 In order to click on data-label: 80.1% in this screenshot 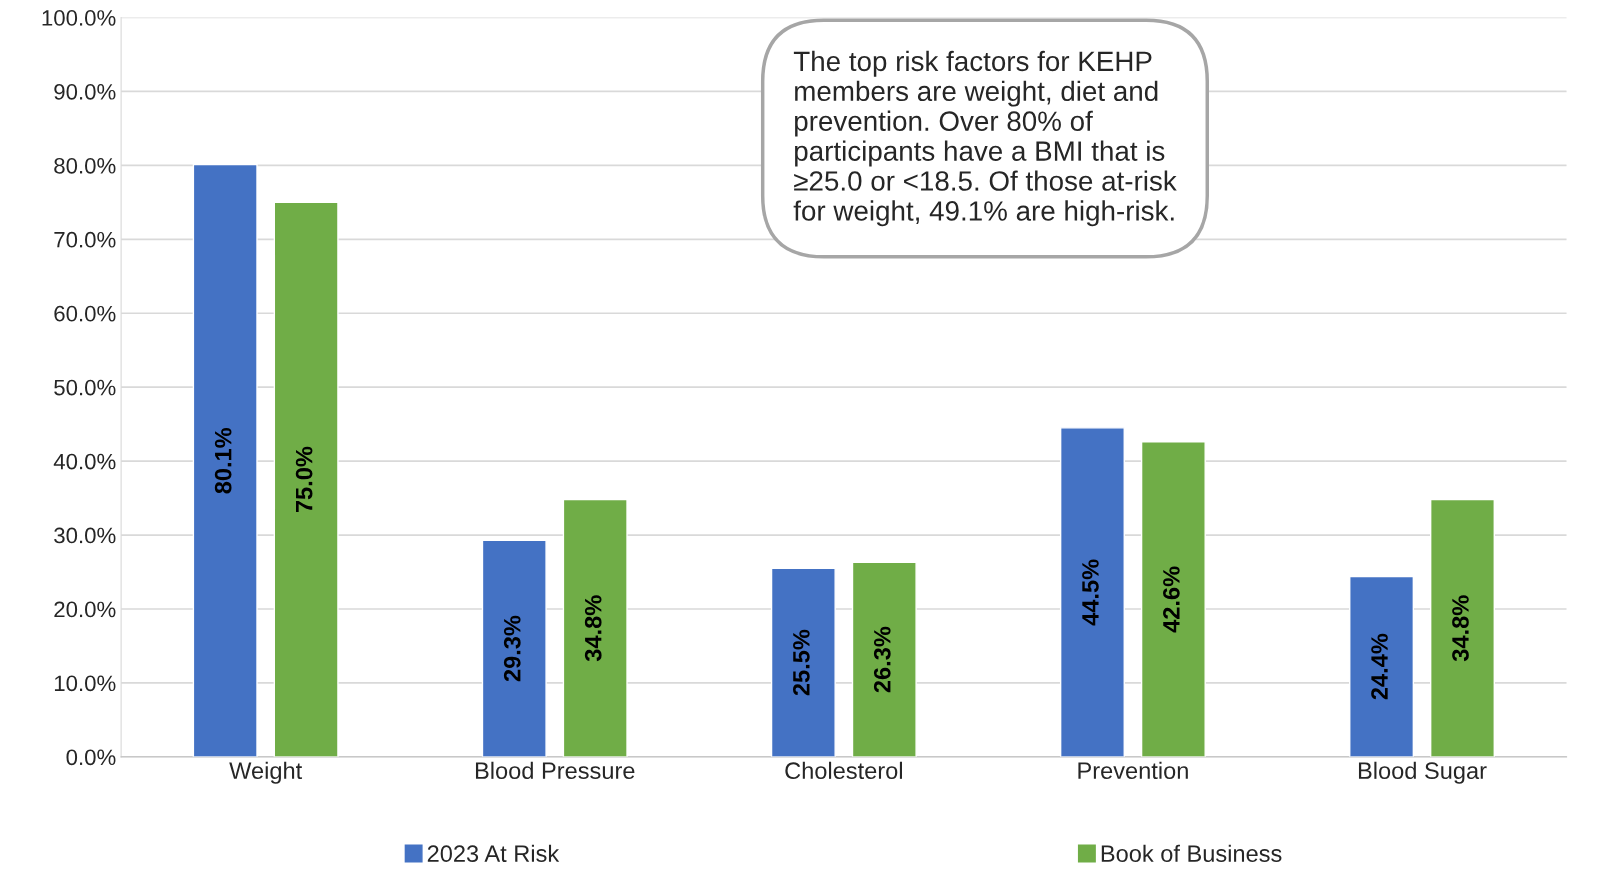, I will do `click(223, 460)`.